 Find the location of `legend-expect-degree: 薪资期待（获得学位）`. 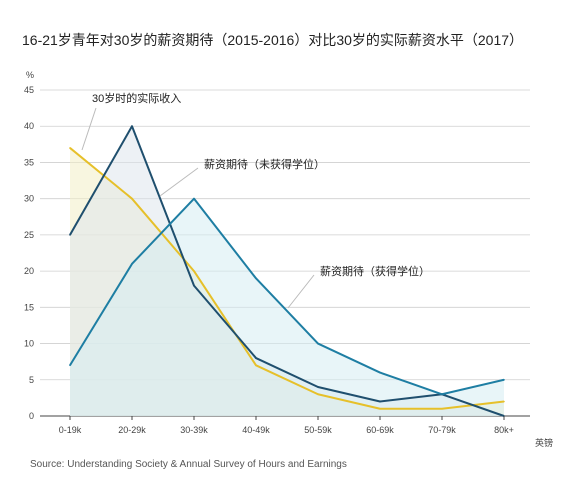

legend-expect-degree: 薪资期待（获得学位） is located at coordinates (375, 271).